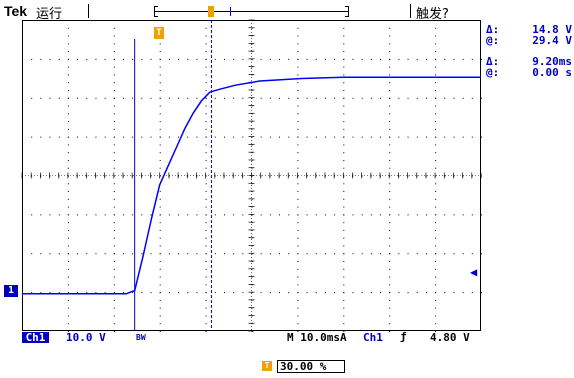  I want to click on trigger-marker: T, so click(159, 33).